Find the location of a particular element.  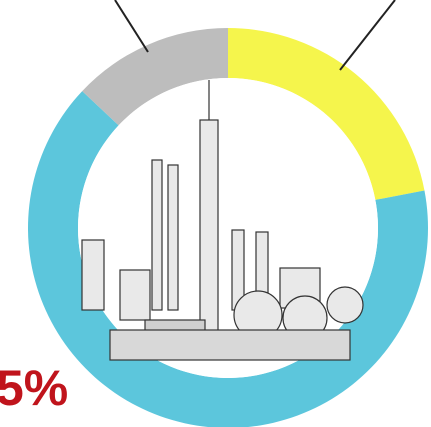

donut-slice is located at coordinates (155, 76).